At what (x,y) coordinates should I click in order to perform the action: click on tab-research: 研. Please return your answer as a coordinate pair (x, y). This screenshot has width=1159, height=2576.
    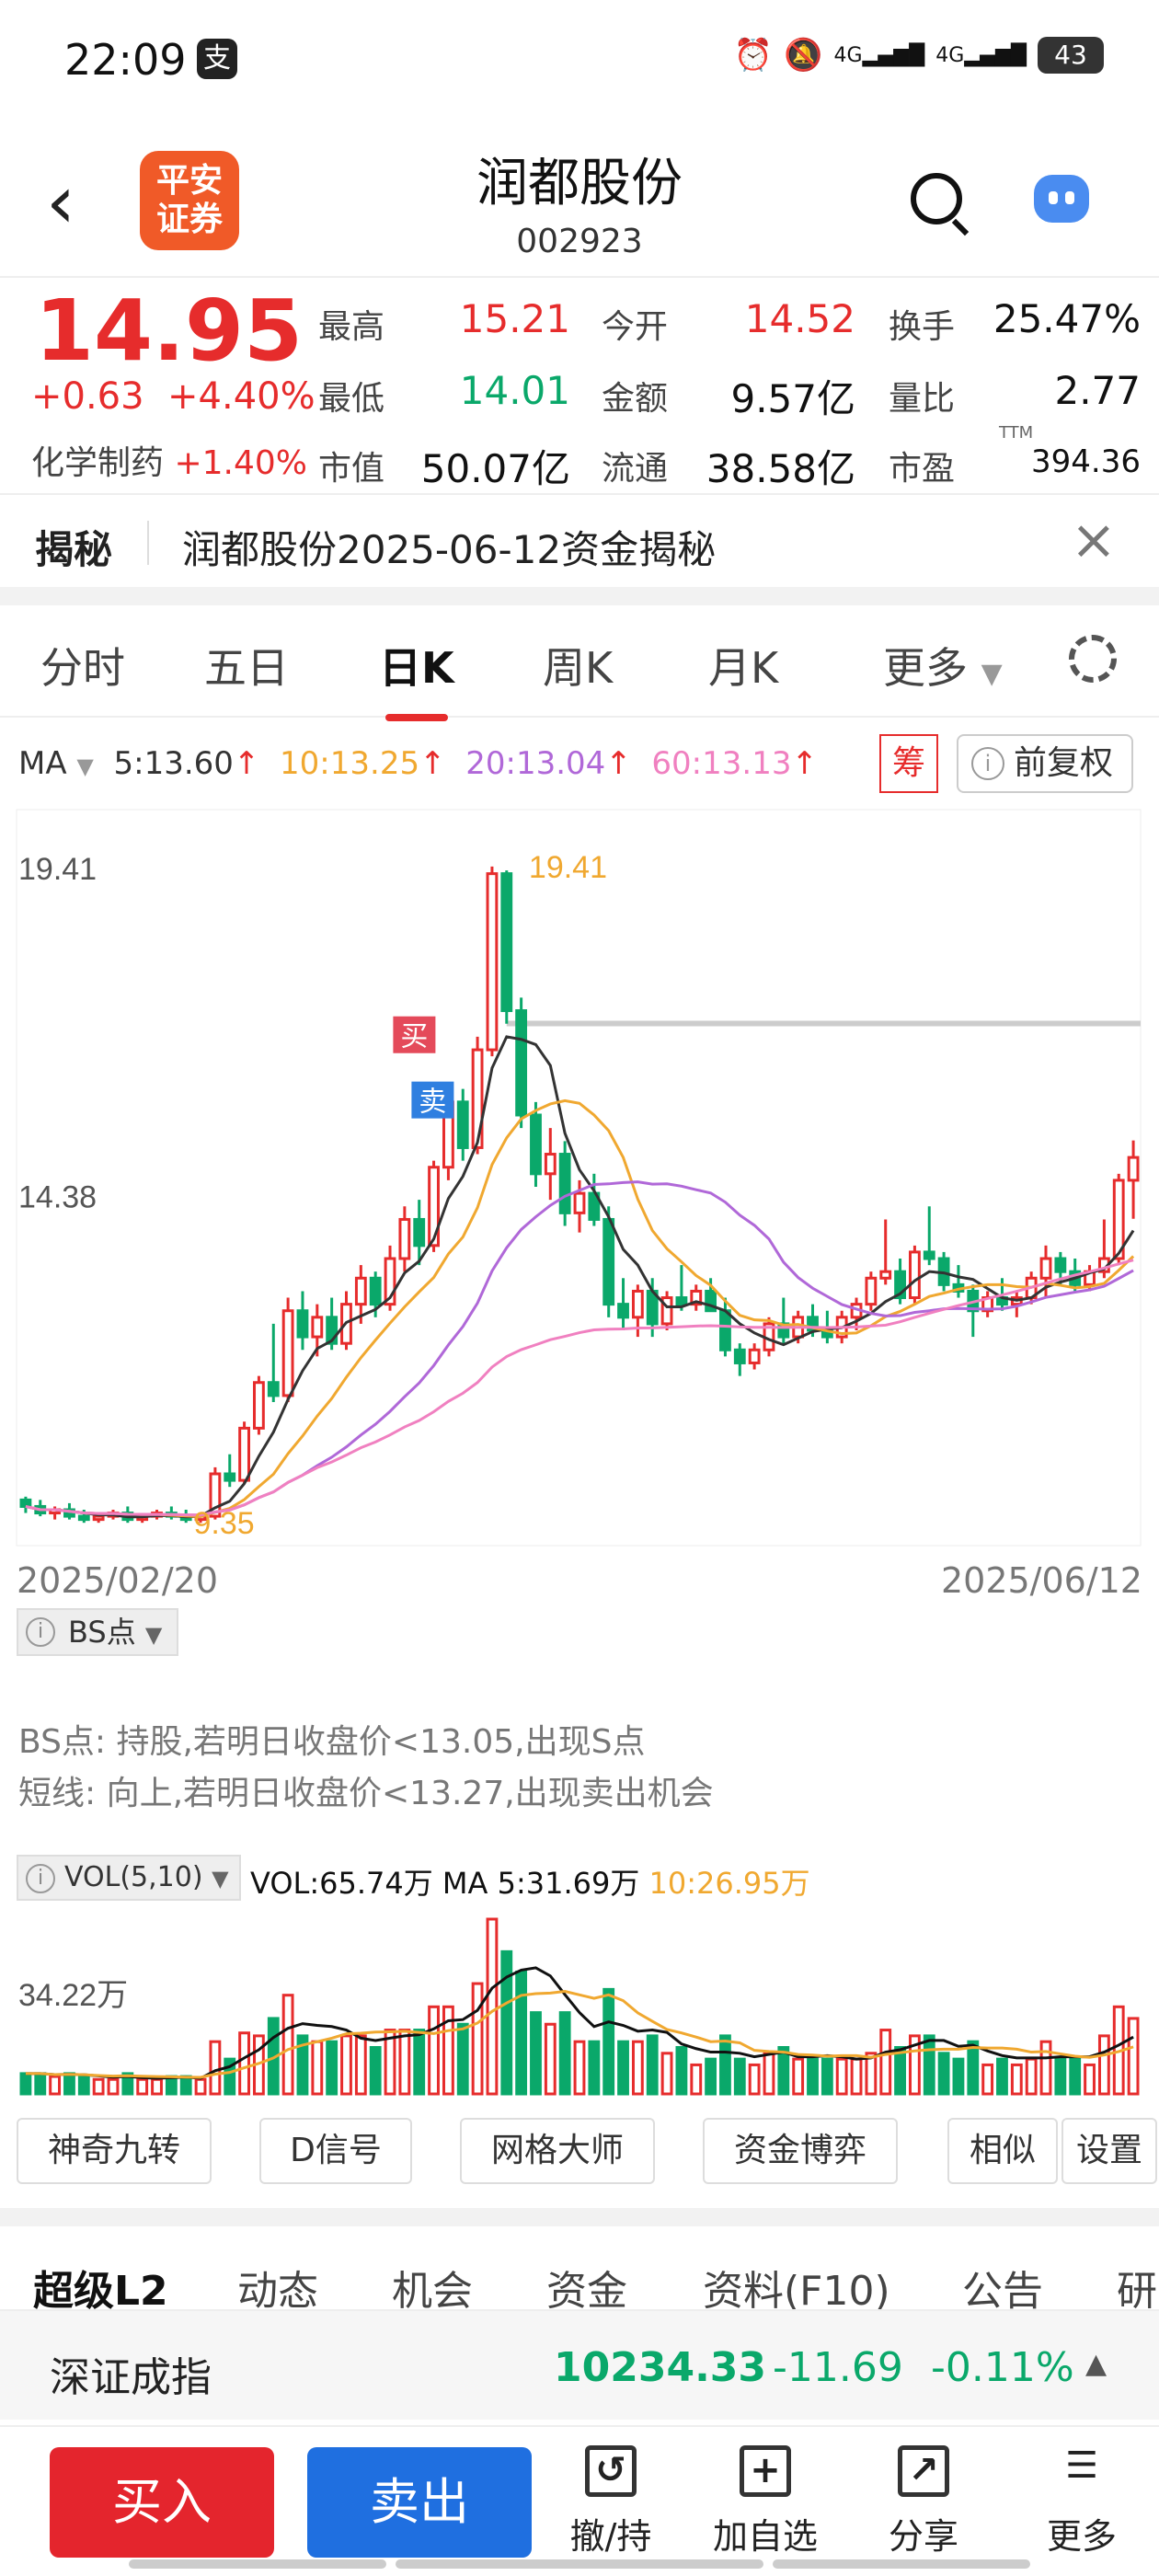
    Looking at the image, I should click on (1137, 2291).